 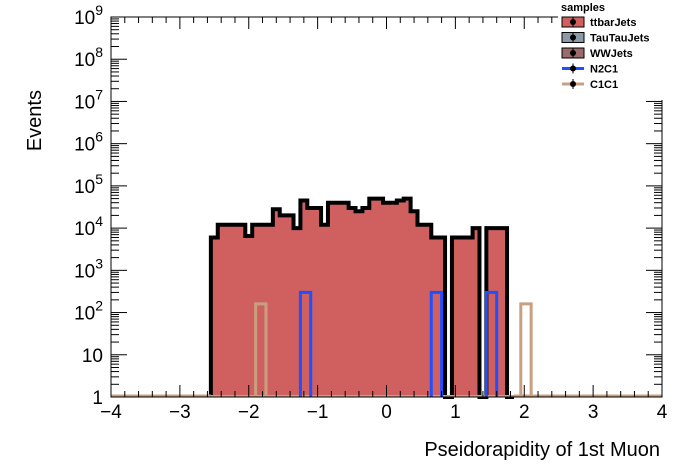 What do you see at coordinates (180, 412) in the screenshot?
I see `x-tick-label: −3` at bounding box center [180, 412].